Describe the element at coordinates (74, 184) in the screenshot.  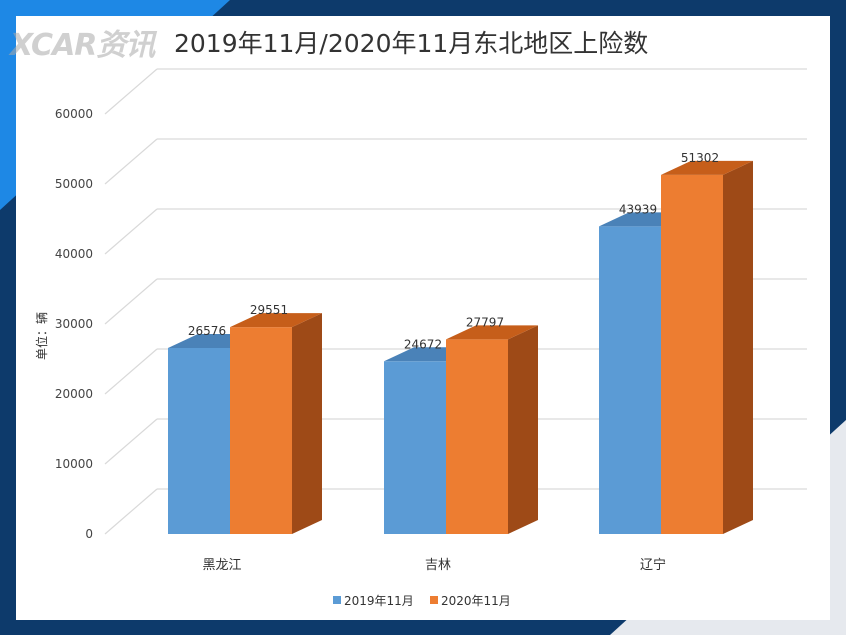
I see `y-tick-label: 50000` at that location.